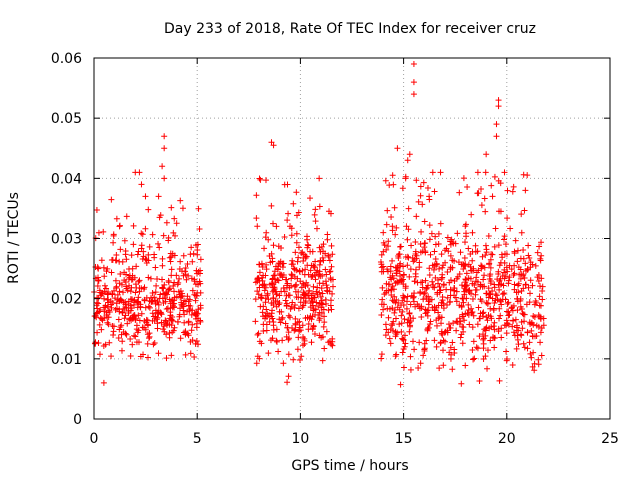 This screenshot has width=640, height=480. I want to click on x-tick-label: 15, so click(404, 439).